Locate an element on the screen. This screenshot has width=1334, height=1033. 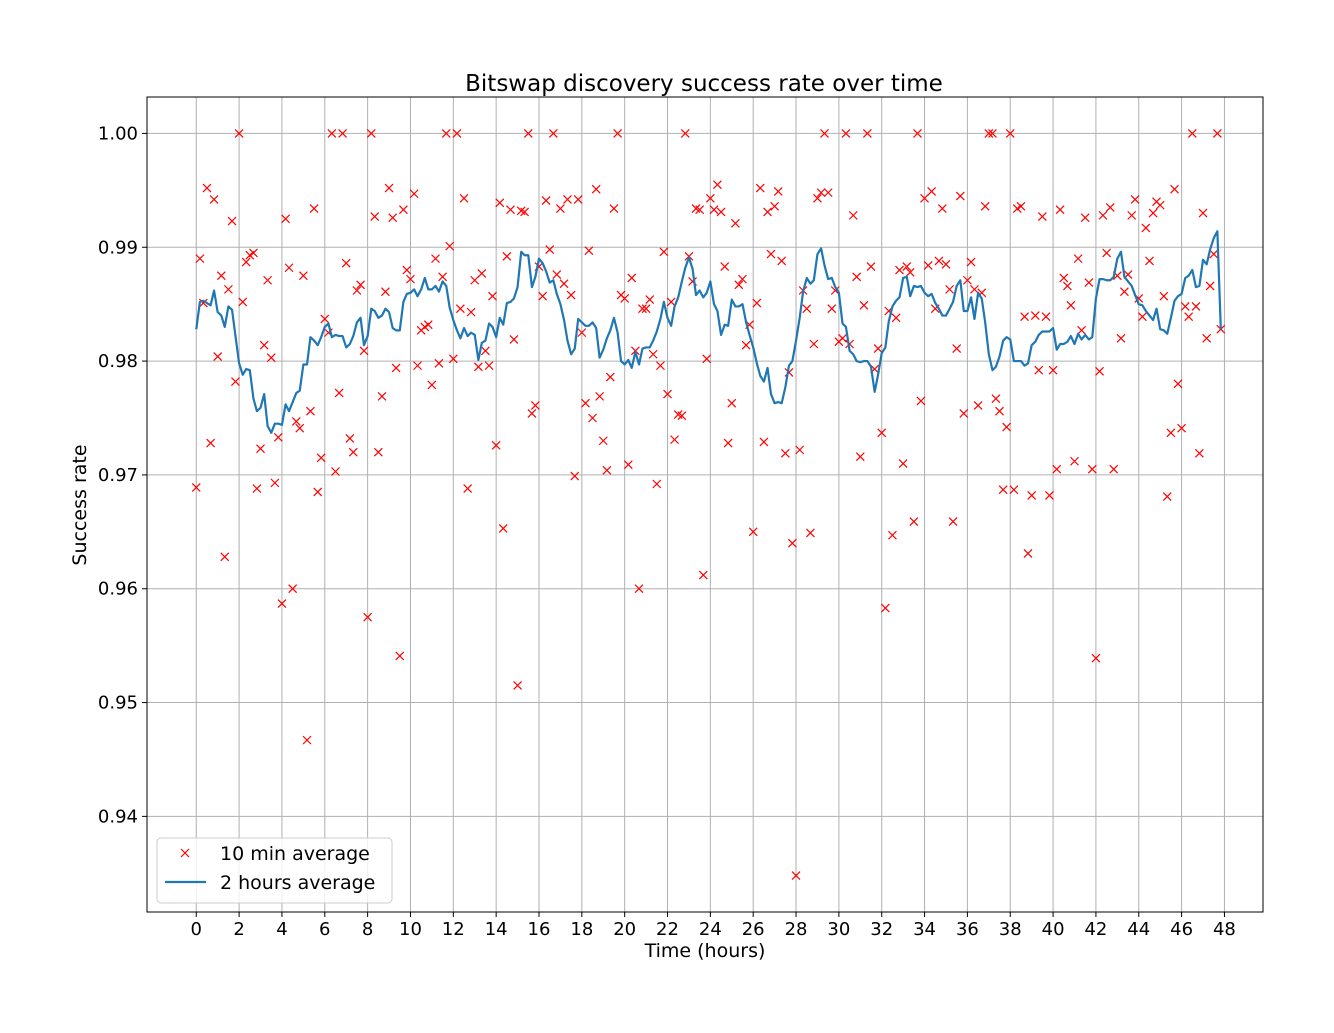
y-tick-label: 0.99 is located at coordinates (118, 247).